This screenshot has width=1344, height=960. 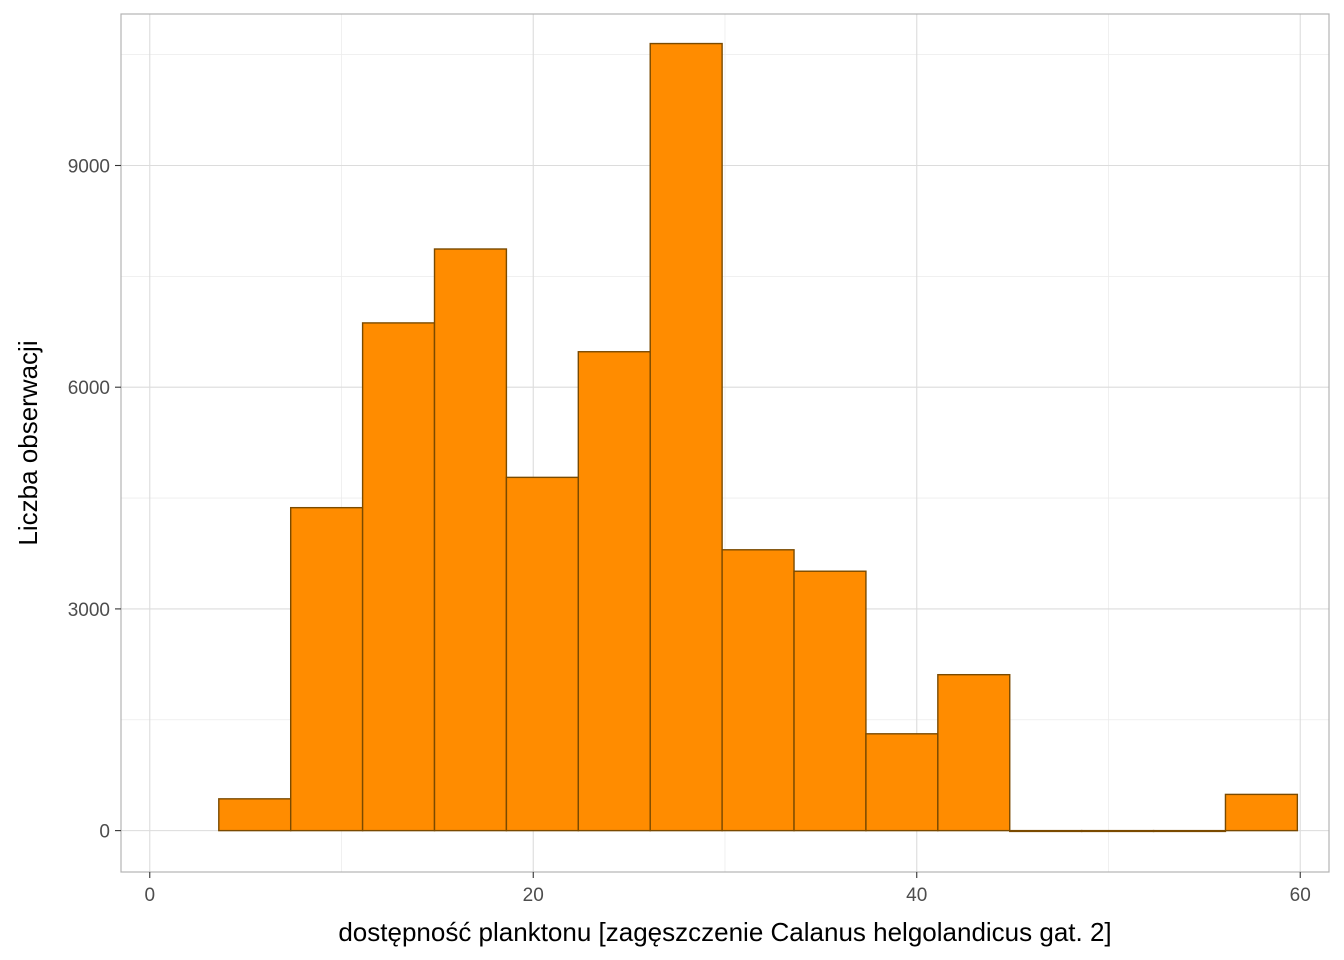 What do you see at coordinates (1300, 895) in the screenshot?
I see `x-tick-label: 60` at bounding box center [1300, 895].